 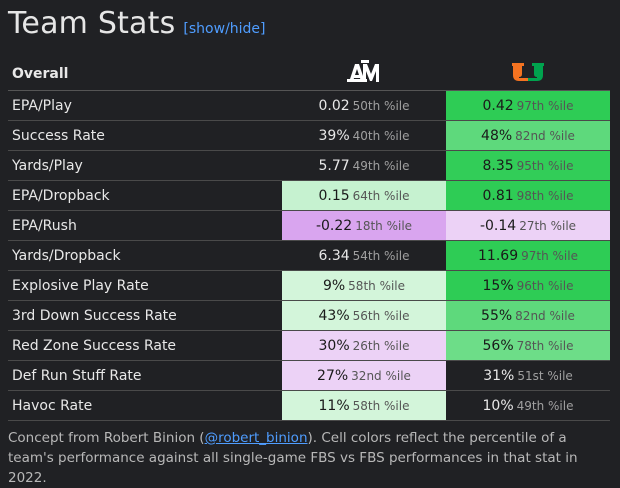 I want to click on team-b-value-cell: 48% 82nd %ile, so click(x=528, y=135).